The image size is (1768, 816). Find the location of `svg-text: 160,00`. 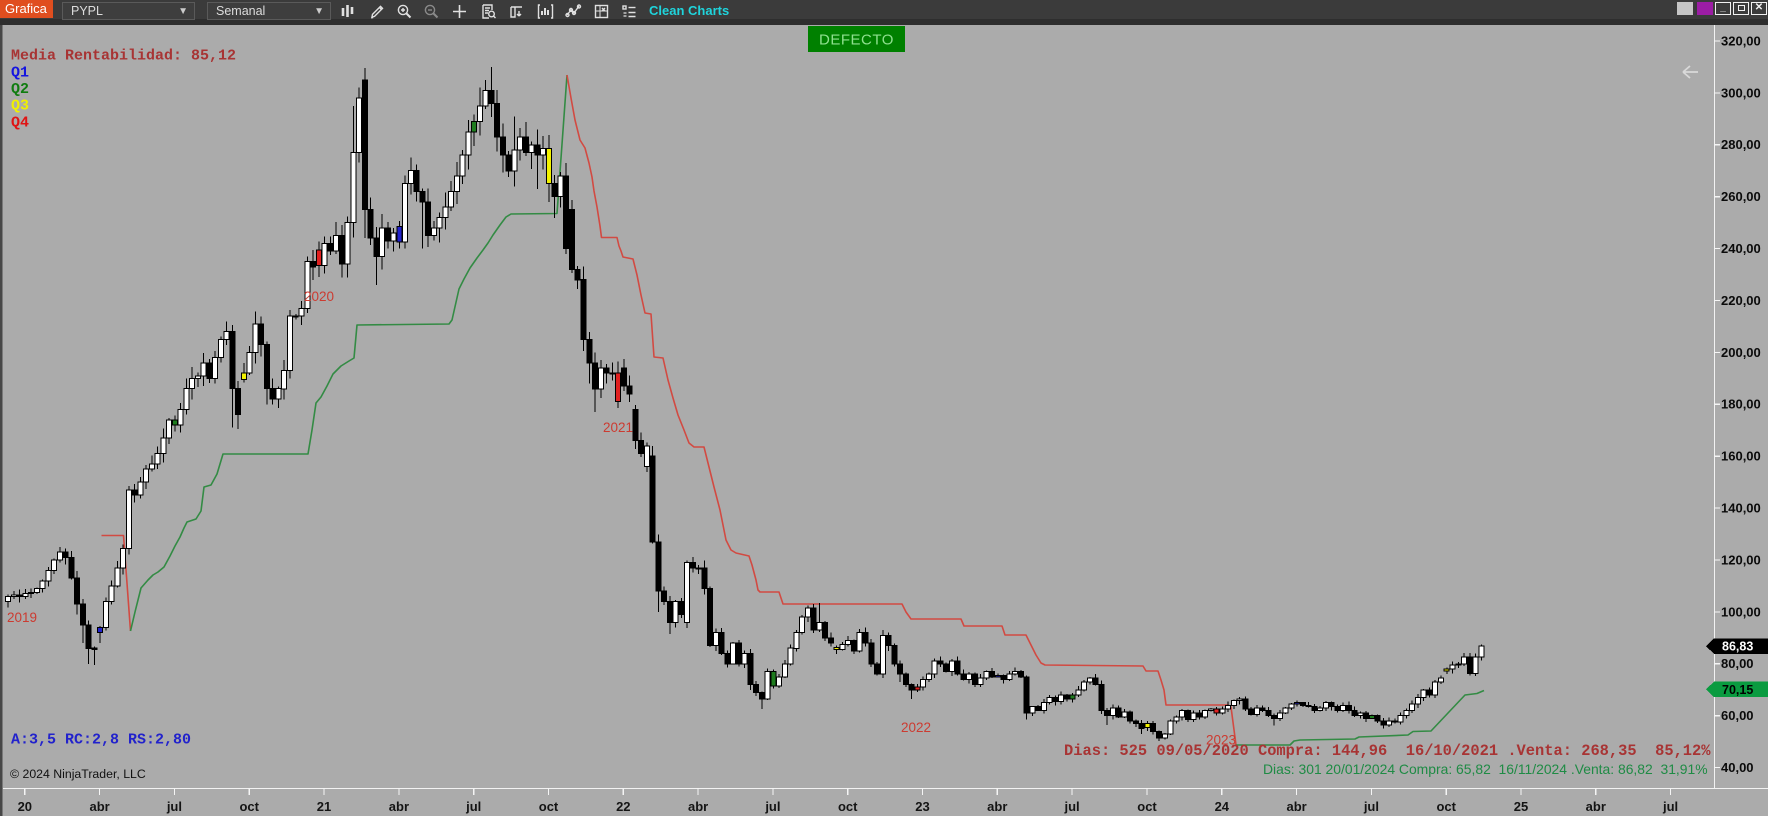

svg-text: 160,00 is located at coordinates (1741, 456).